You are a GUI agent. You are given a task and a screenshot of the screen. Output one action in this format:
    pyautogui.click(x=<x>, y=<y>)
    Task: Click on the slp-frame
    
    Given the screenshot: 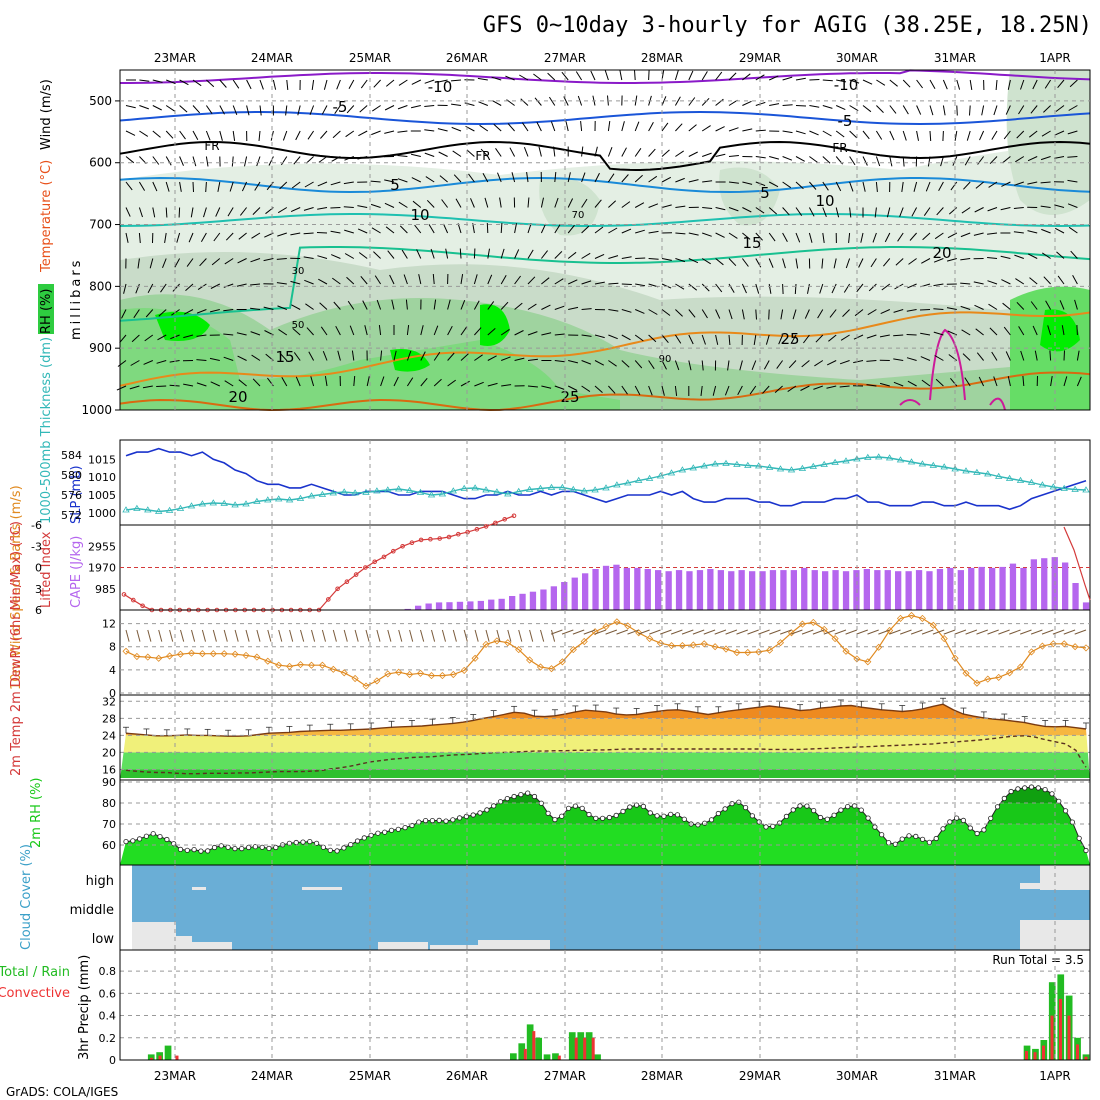 What is the action you would take?
    pyautogui.click(x=605, y=482)
    